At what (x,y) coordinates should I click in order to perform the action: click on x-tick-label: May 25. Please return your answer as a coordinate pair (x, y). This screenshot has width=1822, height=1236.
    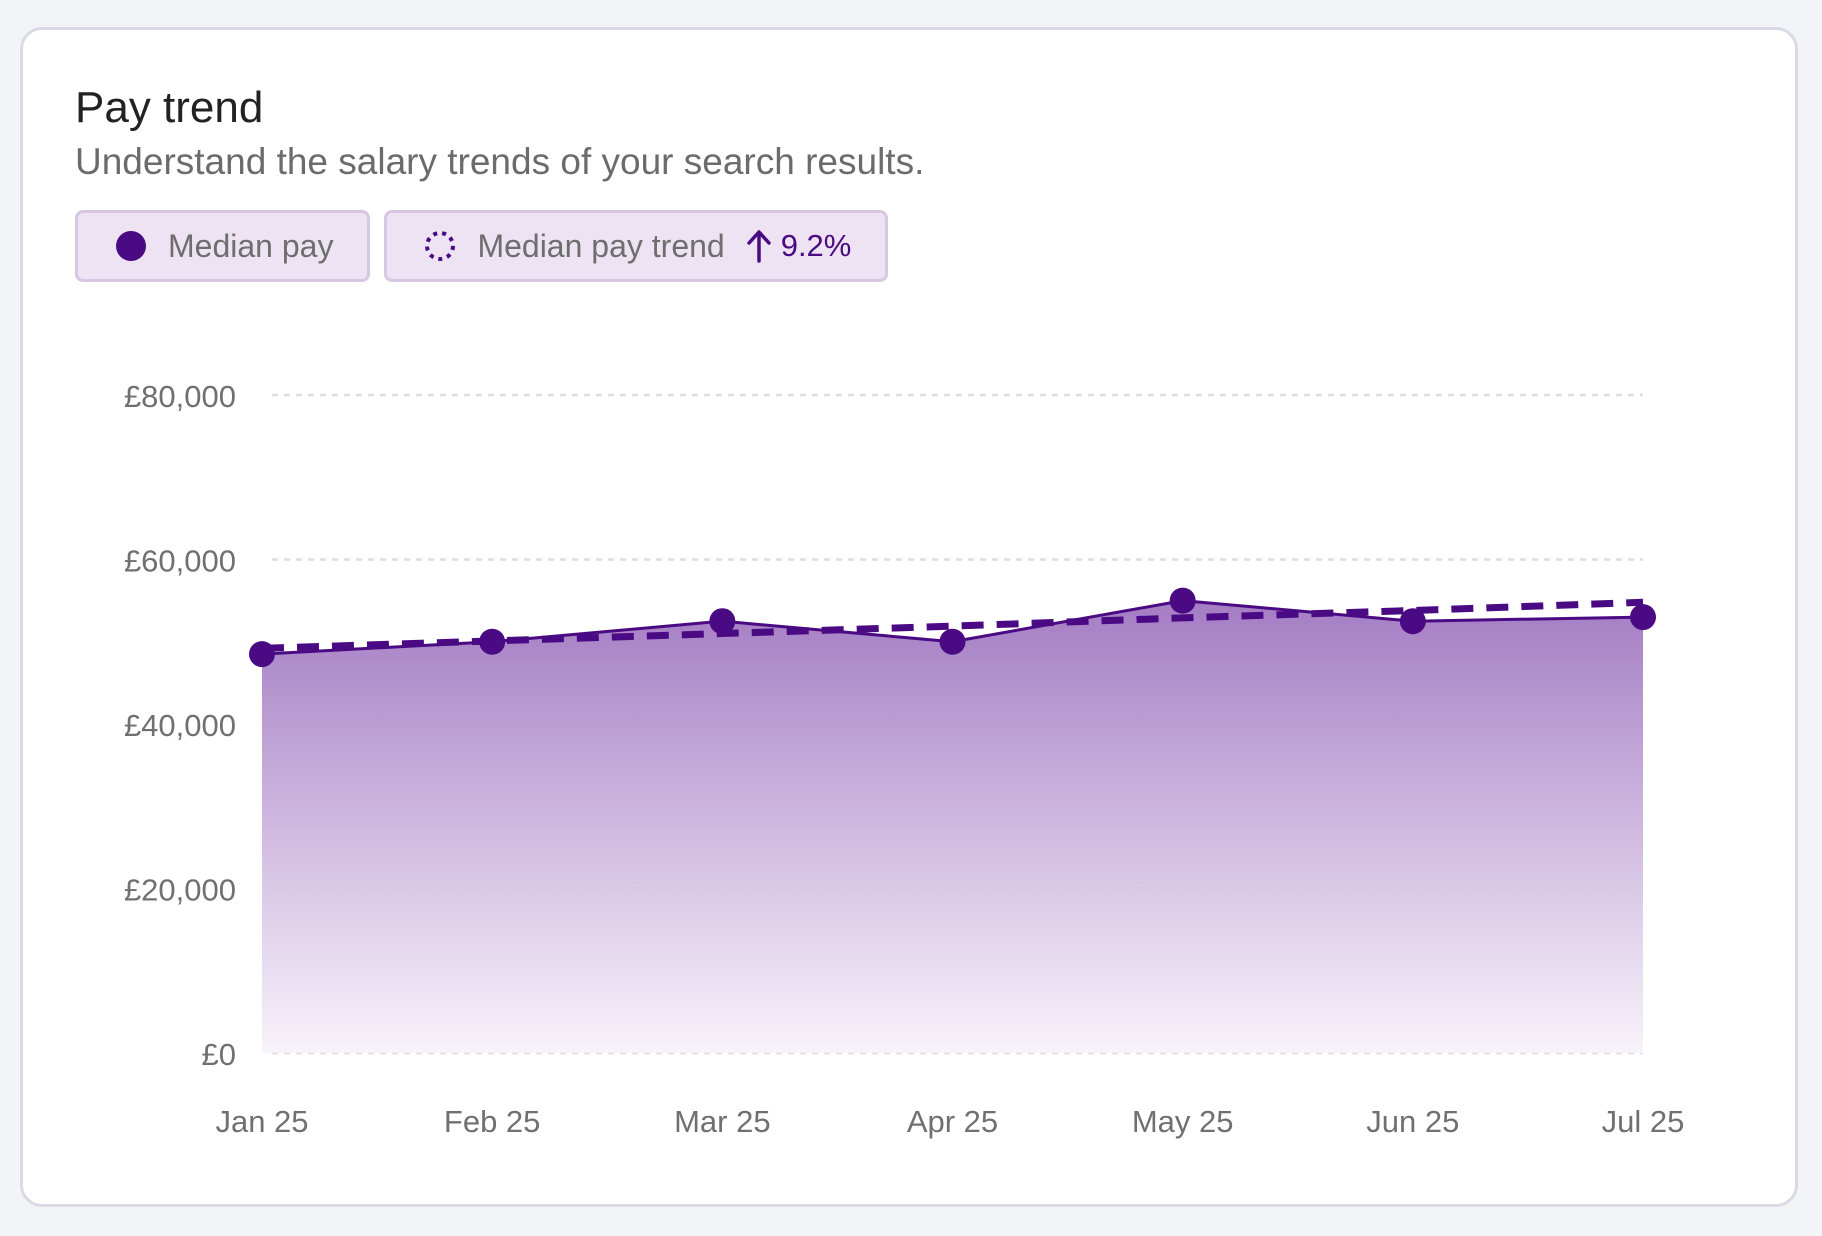
    Looking at the image, I should click on (1183, 1121).